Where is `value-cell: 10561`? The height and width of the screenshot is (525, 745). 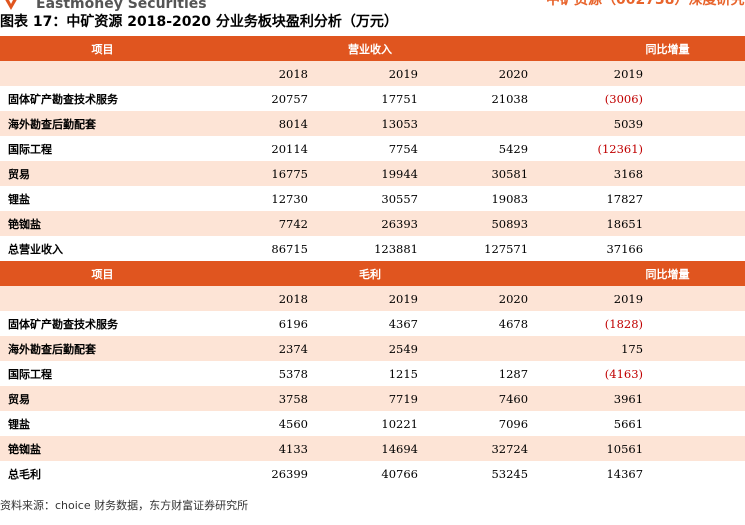 value-cell: 10561 is located at coordinates (593, 448).